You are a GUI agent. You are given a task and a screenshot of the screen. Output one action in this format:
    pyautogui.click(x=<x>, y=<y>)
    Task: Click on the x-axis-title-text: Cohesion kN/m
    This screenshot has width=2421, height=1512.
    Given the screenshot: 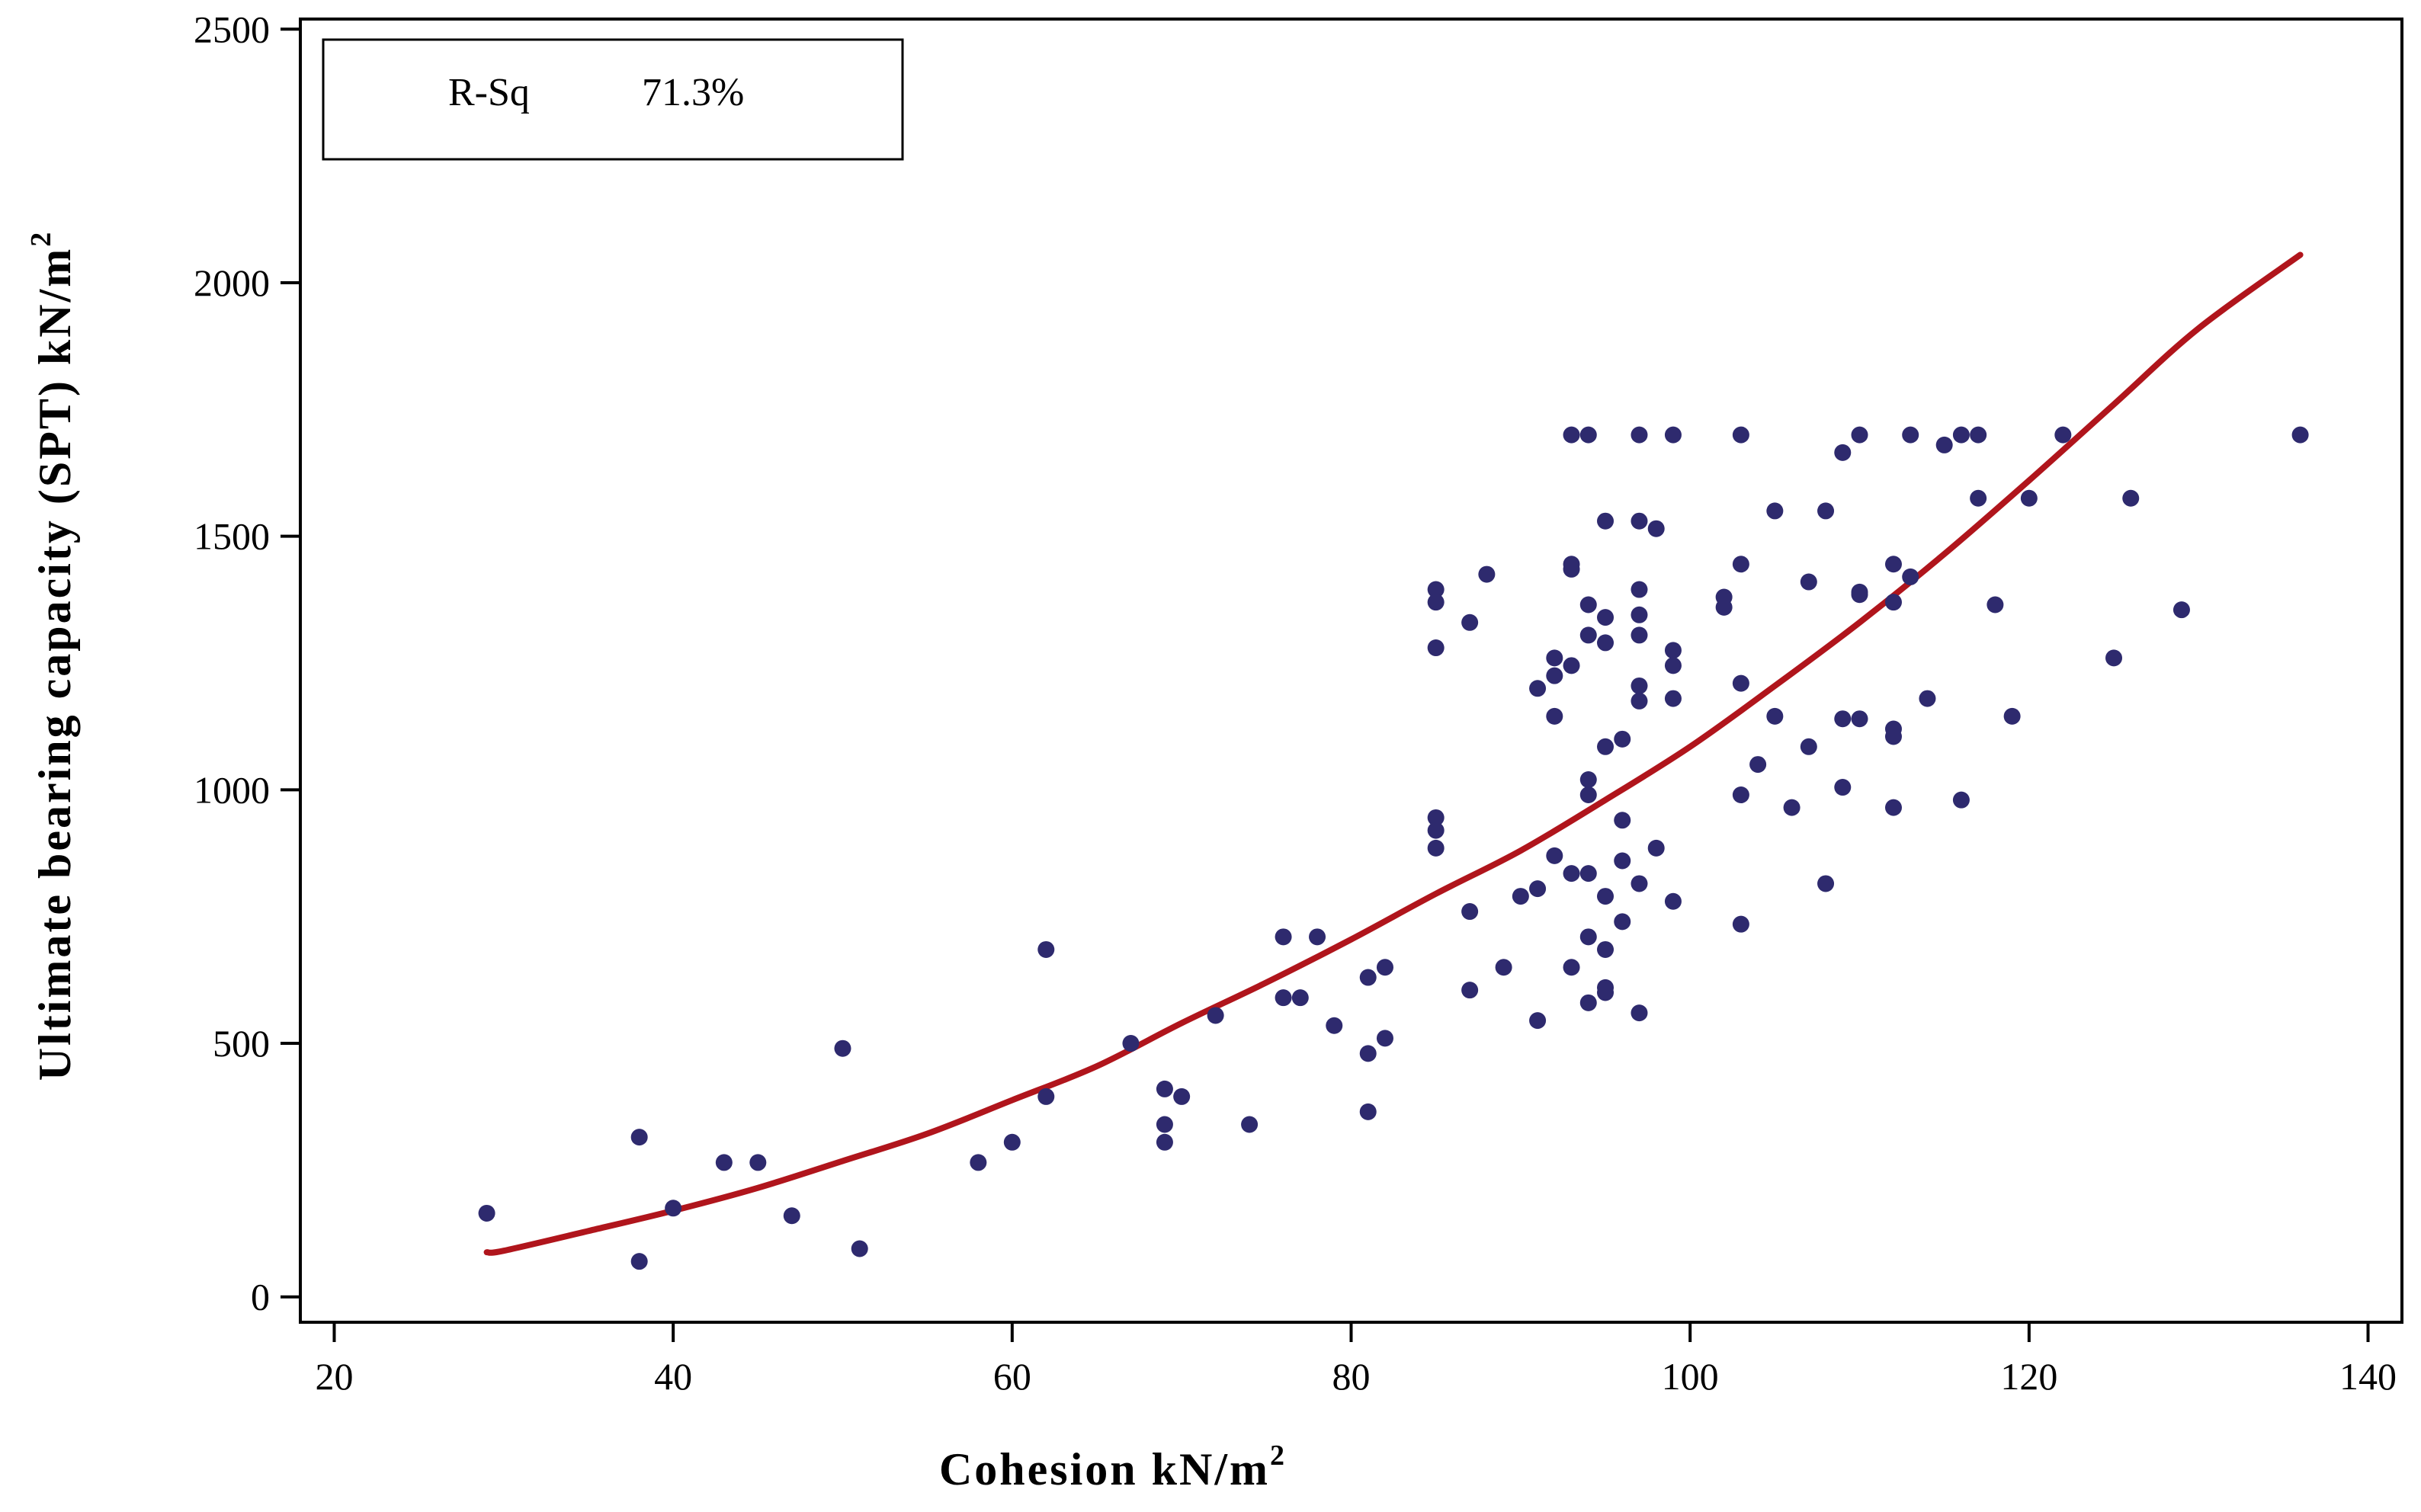 What is the action you would take?
    pyautogui.click(x=1104, y=1469)
    